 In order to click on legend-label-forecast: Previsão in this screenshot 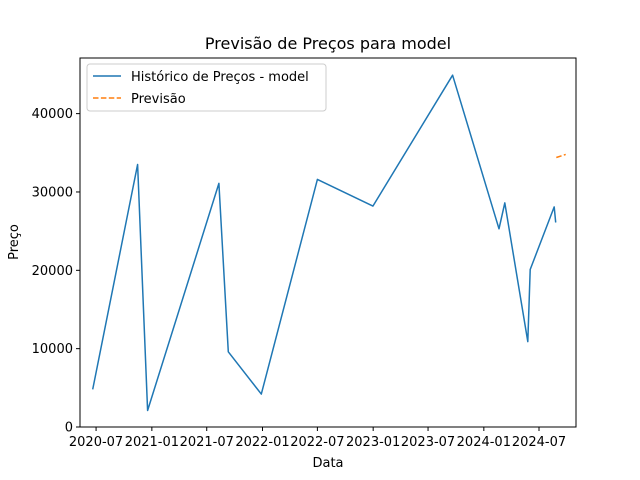, I will do `click(158, 99)`.